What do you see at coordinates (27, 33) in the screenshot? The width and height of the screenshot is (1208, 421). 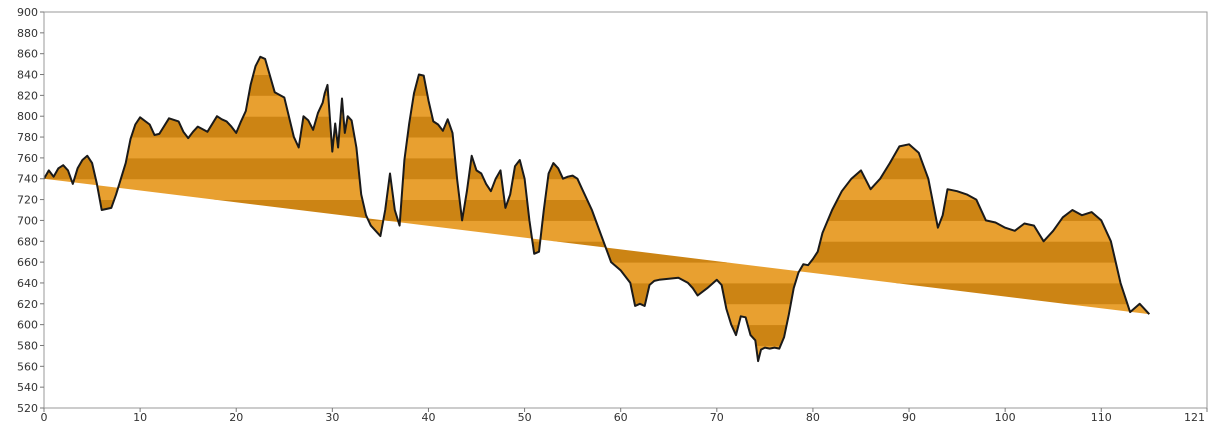 I see `y-tick-label: 880` at bounding box center [27, 33].